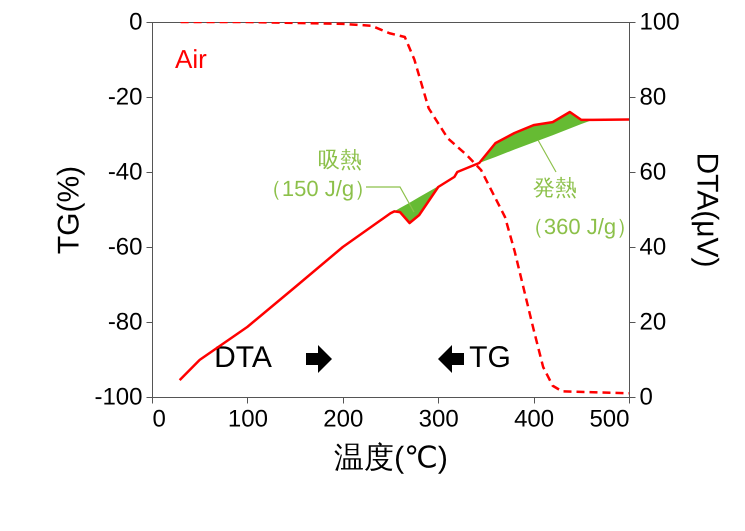 Image resolution: width=745 pixels, height=531 pixels. What do you see at coordinates (534, 419) in the screenshot?
I see `x-tick-label: 400` at bounding box center [534, 419].